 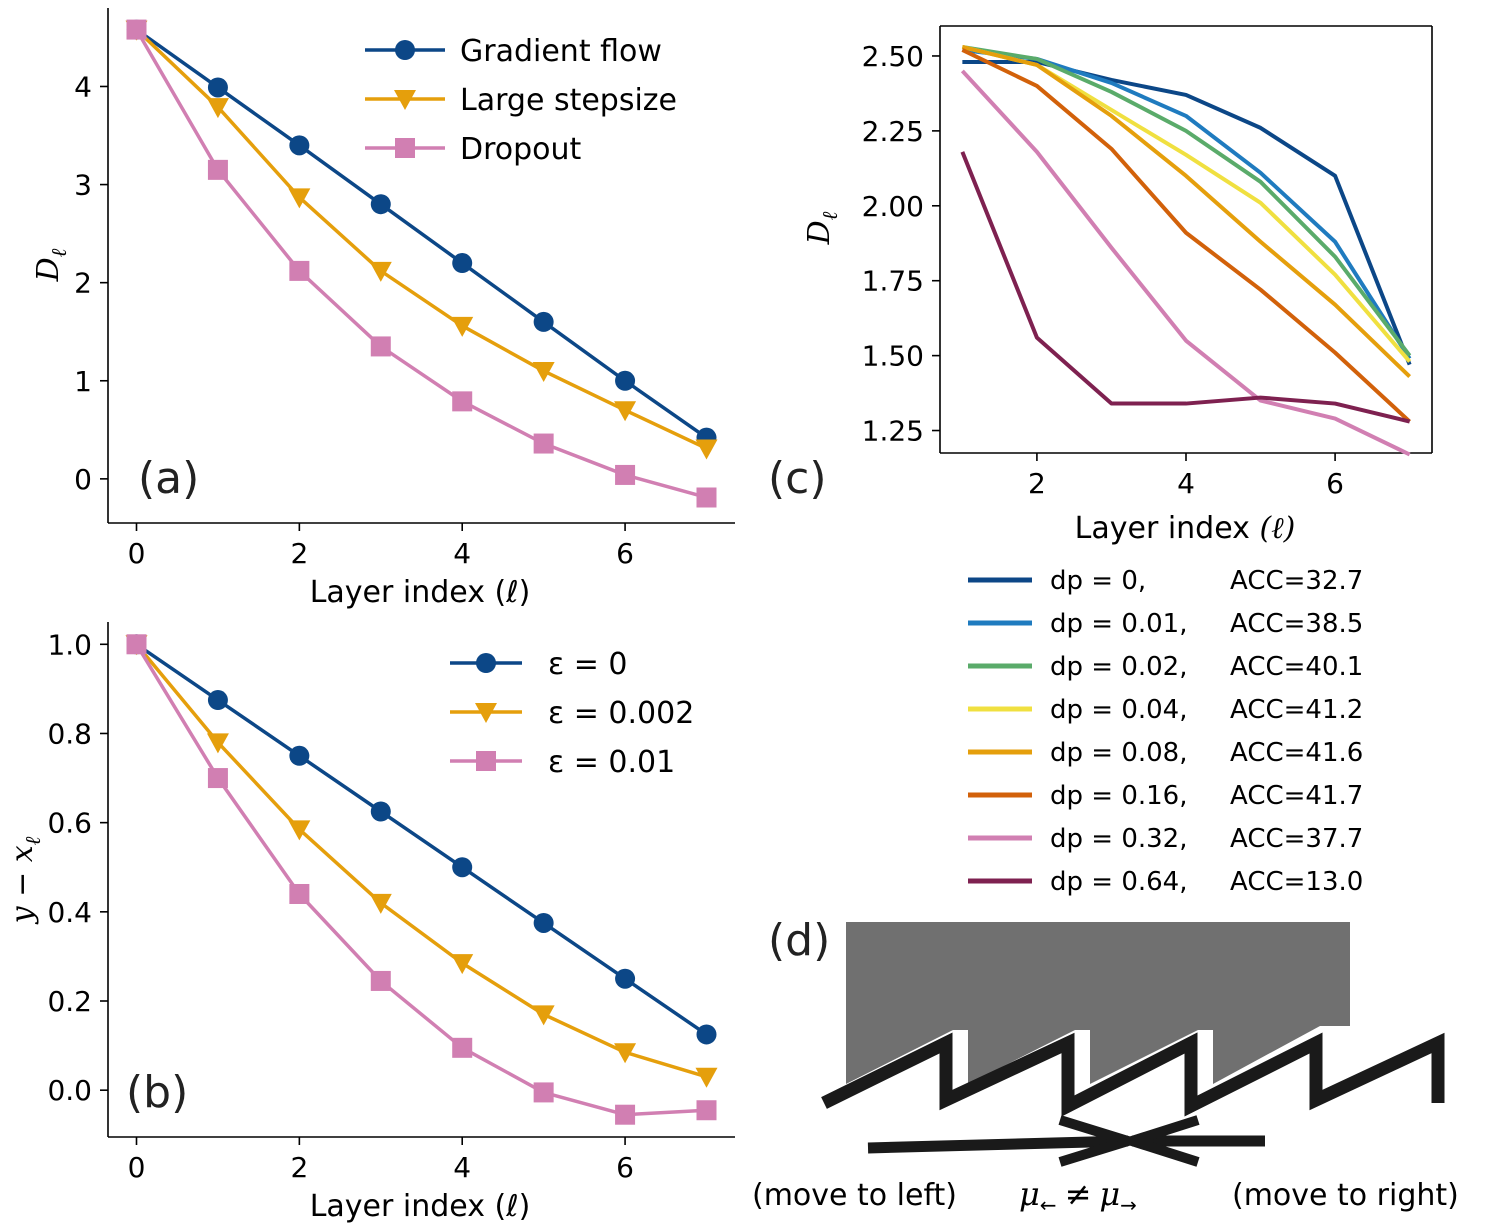 I want to click on panel-b-y-tick-label: 0.4, so click(x=69, y=912).